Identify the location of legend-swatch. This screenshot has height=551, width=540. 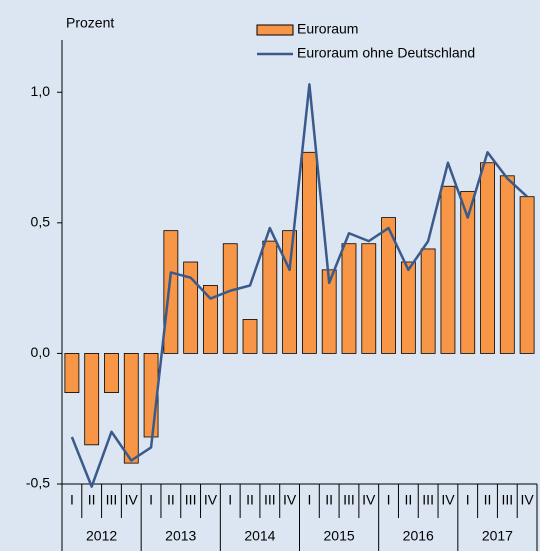
(275, 30).